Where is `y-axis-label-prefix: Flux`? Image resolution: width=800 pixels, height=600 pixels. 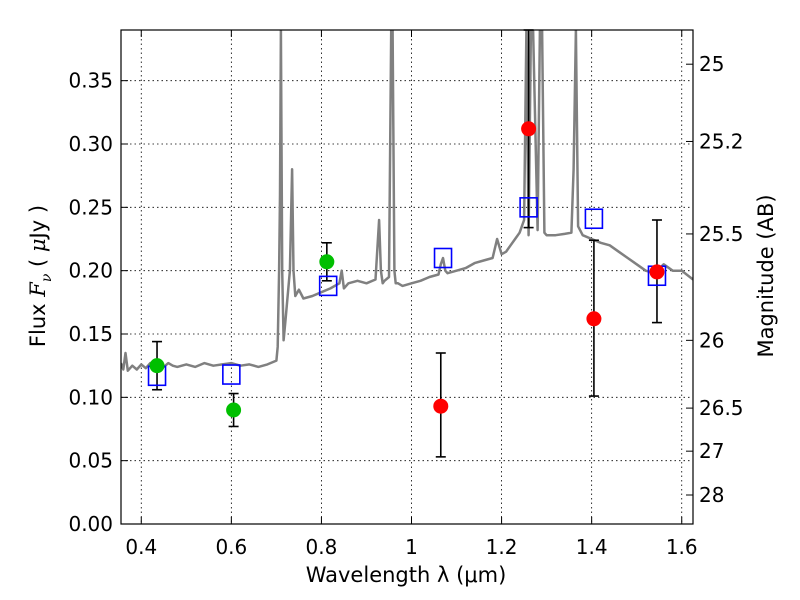 y-axis-label-prefix: Flux is located at coordinates (38, 322).